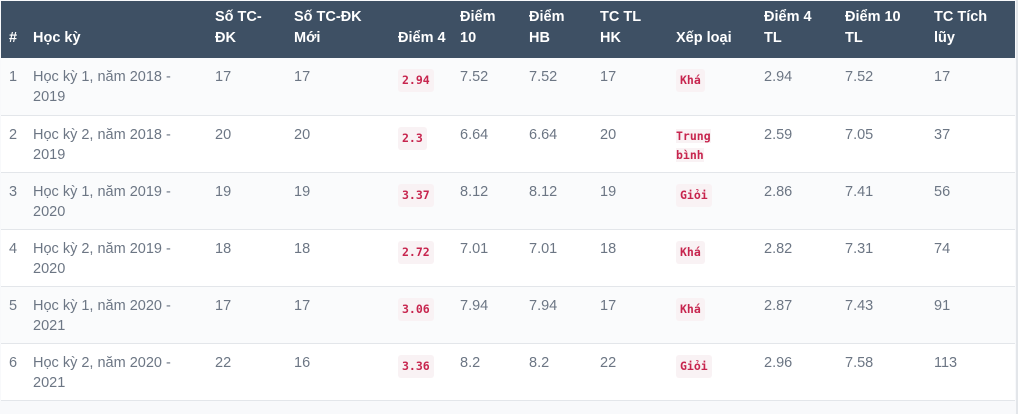  What do you see at coordinates (778, 362) in the screenshot?
I see `cell-diem-4-tl: 2.96` at bounding box center [778, 362].